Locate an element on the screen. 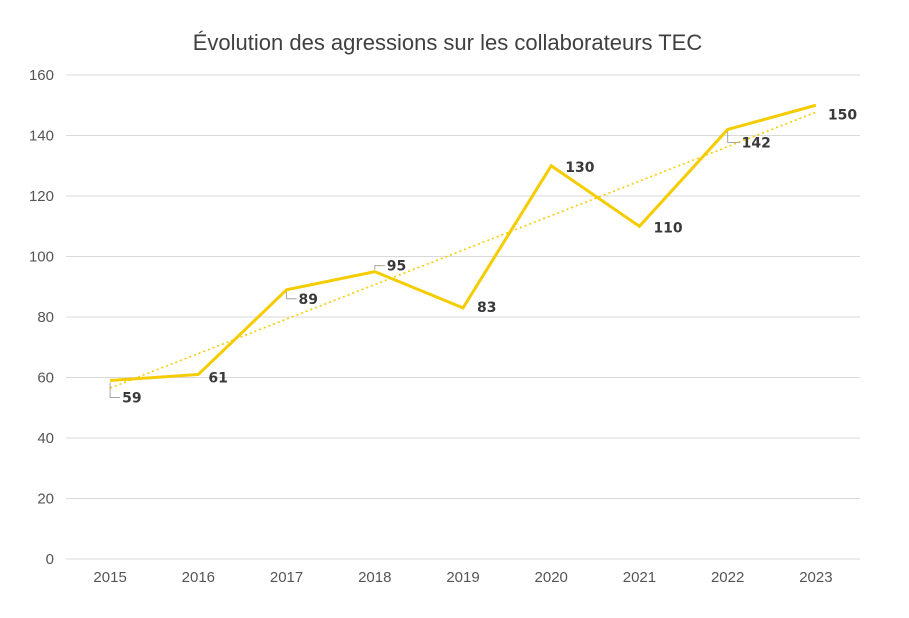 The width and height of the screenshot is (909, 618). y-tick-label: 140 is located at coordinates (41, 136).